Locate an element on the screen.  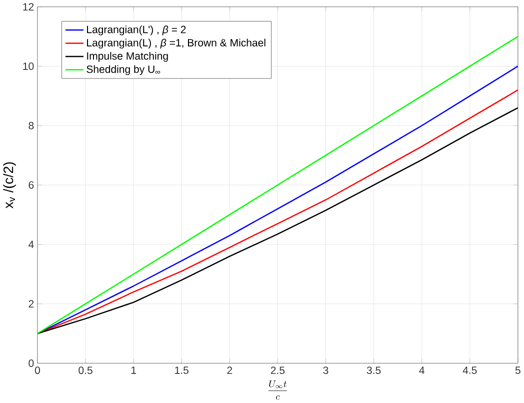
x-tick-label: 2.5 is located at coordinates (277, 370).